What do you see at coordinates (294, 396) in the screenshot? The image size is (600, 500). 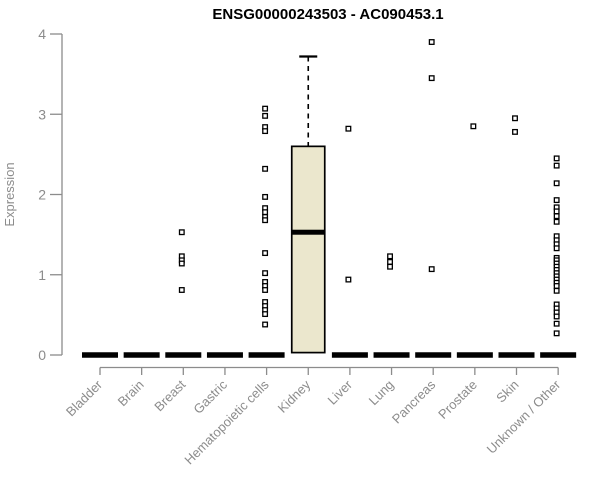 I see `x-category-label: Kidney` at bounding box center [294, 396].